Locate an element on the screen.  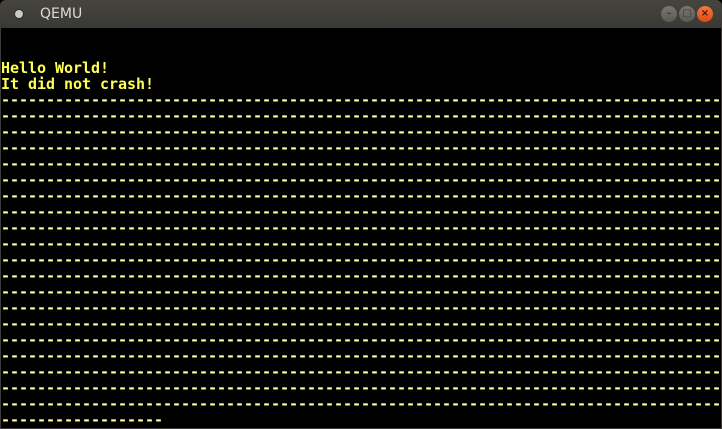
console-line: Hello World! is located at coordinates (55, 68).